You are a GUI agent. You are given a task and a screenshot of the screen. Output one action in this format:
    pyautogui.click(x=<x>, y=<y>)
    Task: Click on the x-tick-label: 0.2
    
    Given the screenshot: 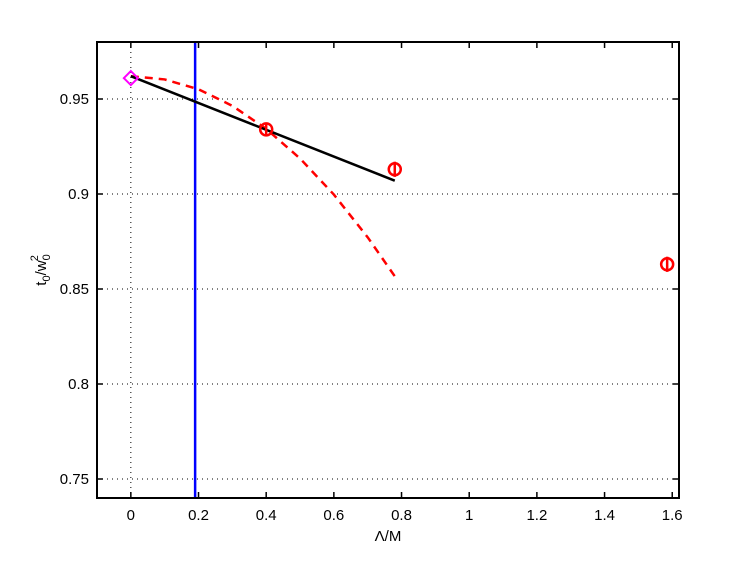 What is the action you would take?
    pyautogui.click(x=198, y=515)
    